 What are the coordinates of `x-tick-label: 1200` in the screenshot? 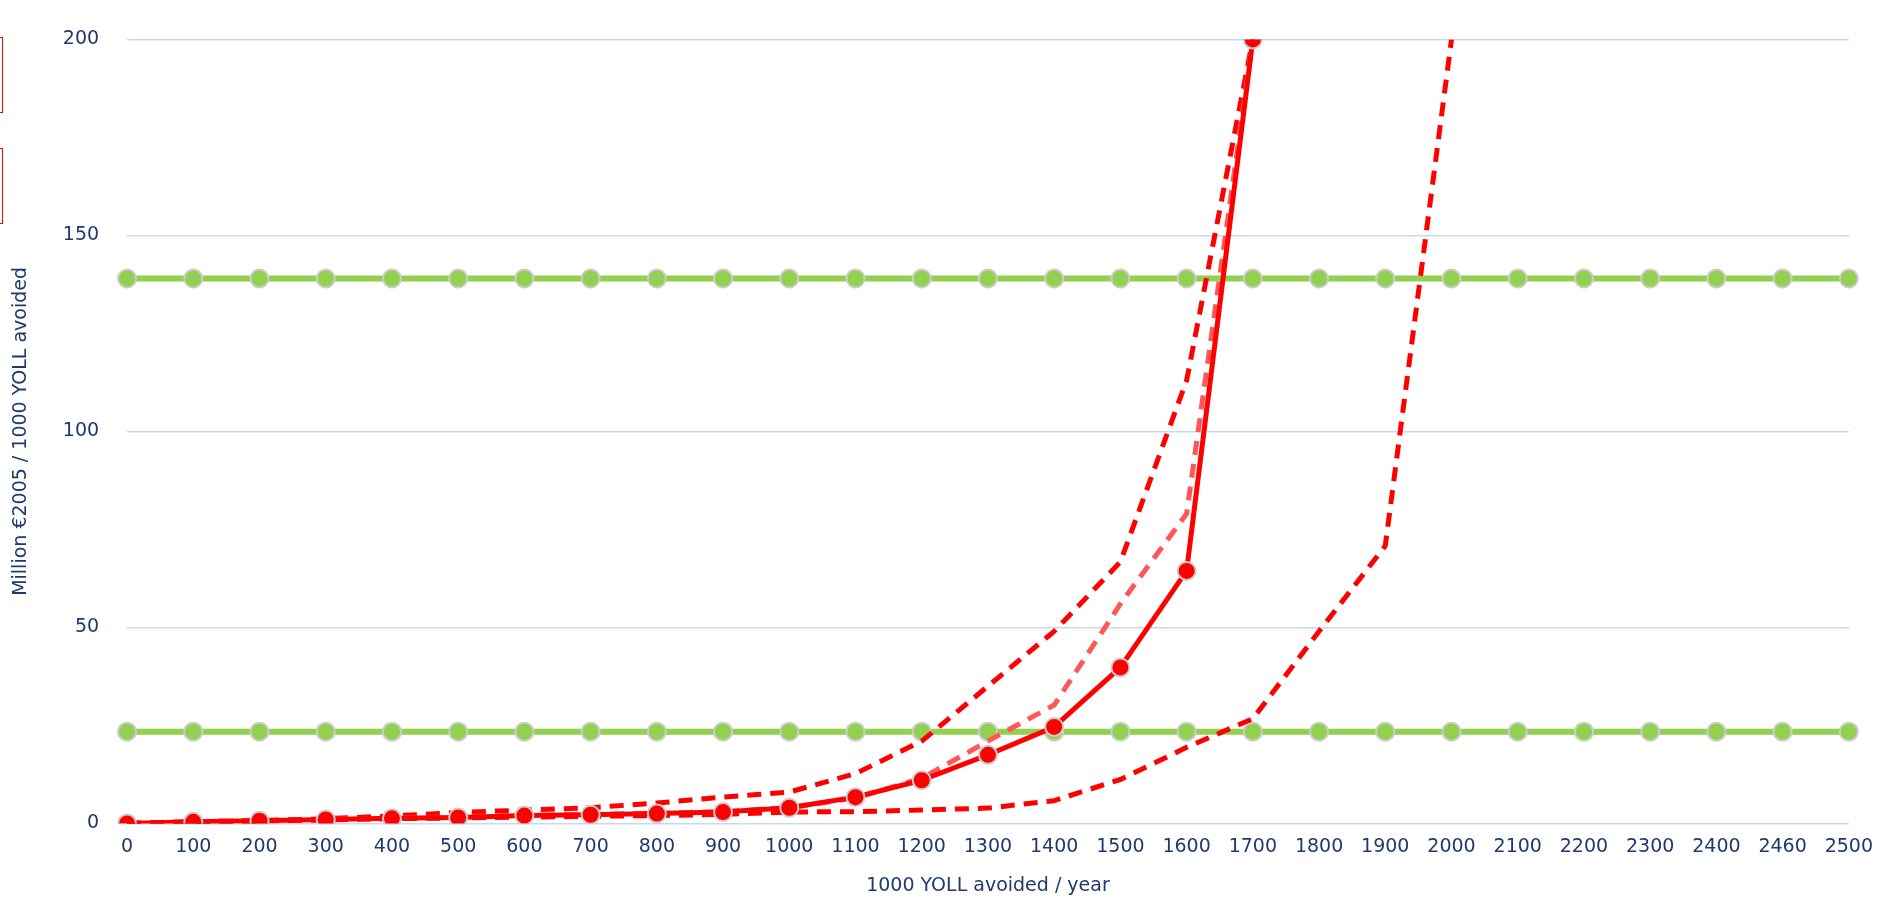 It's located at (921, 844).